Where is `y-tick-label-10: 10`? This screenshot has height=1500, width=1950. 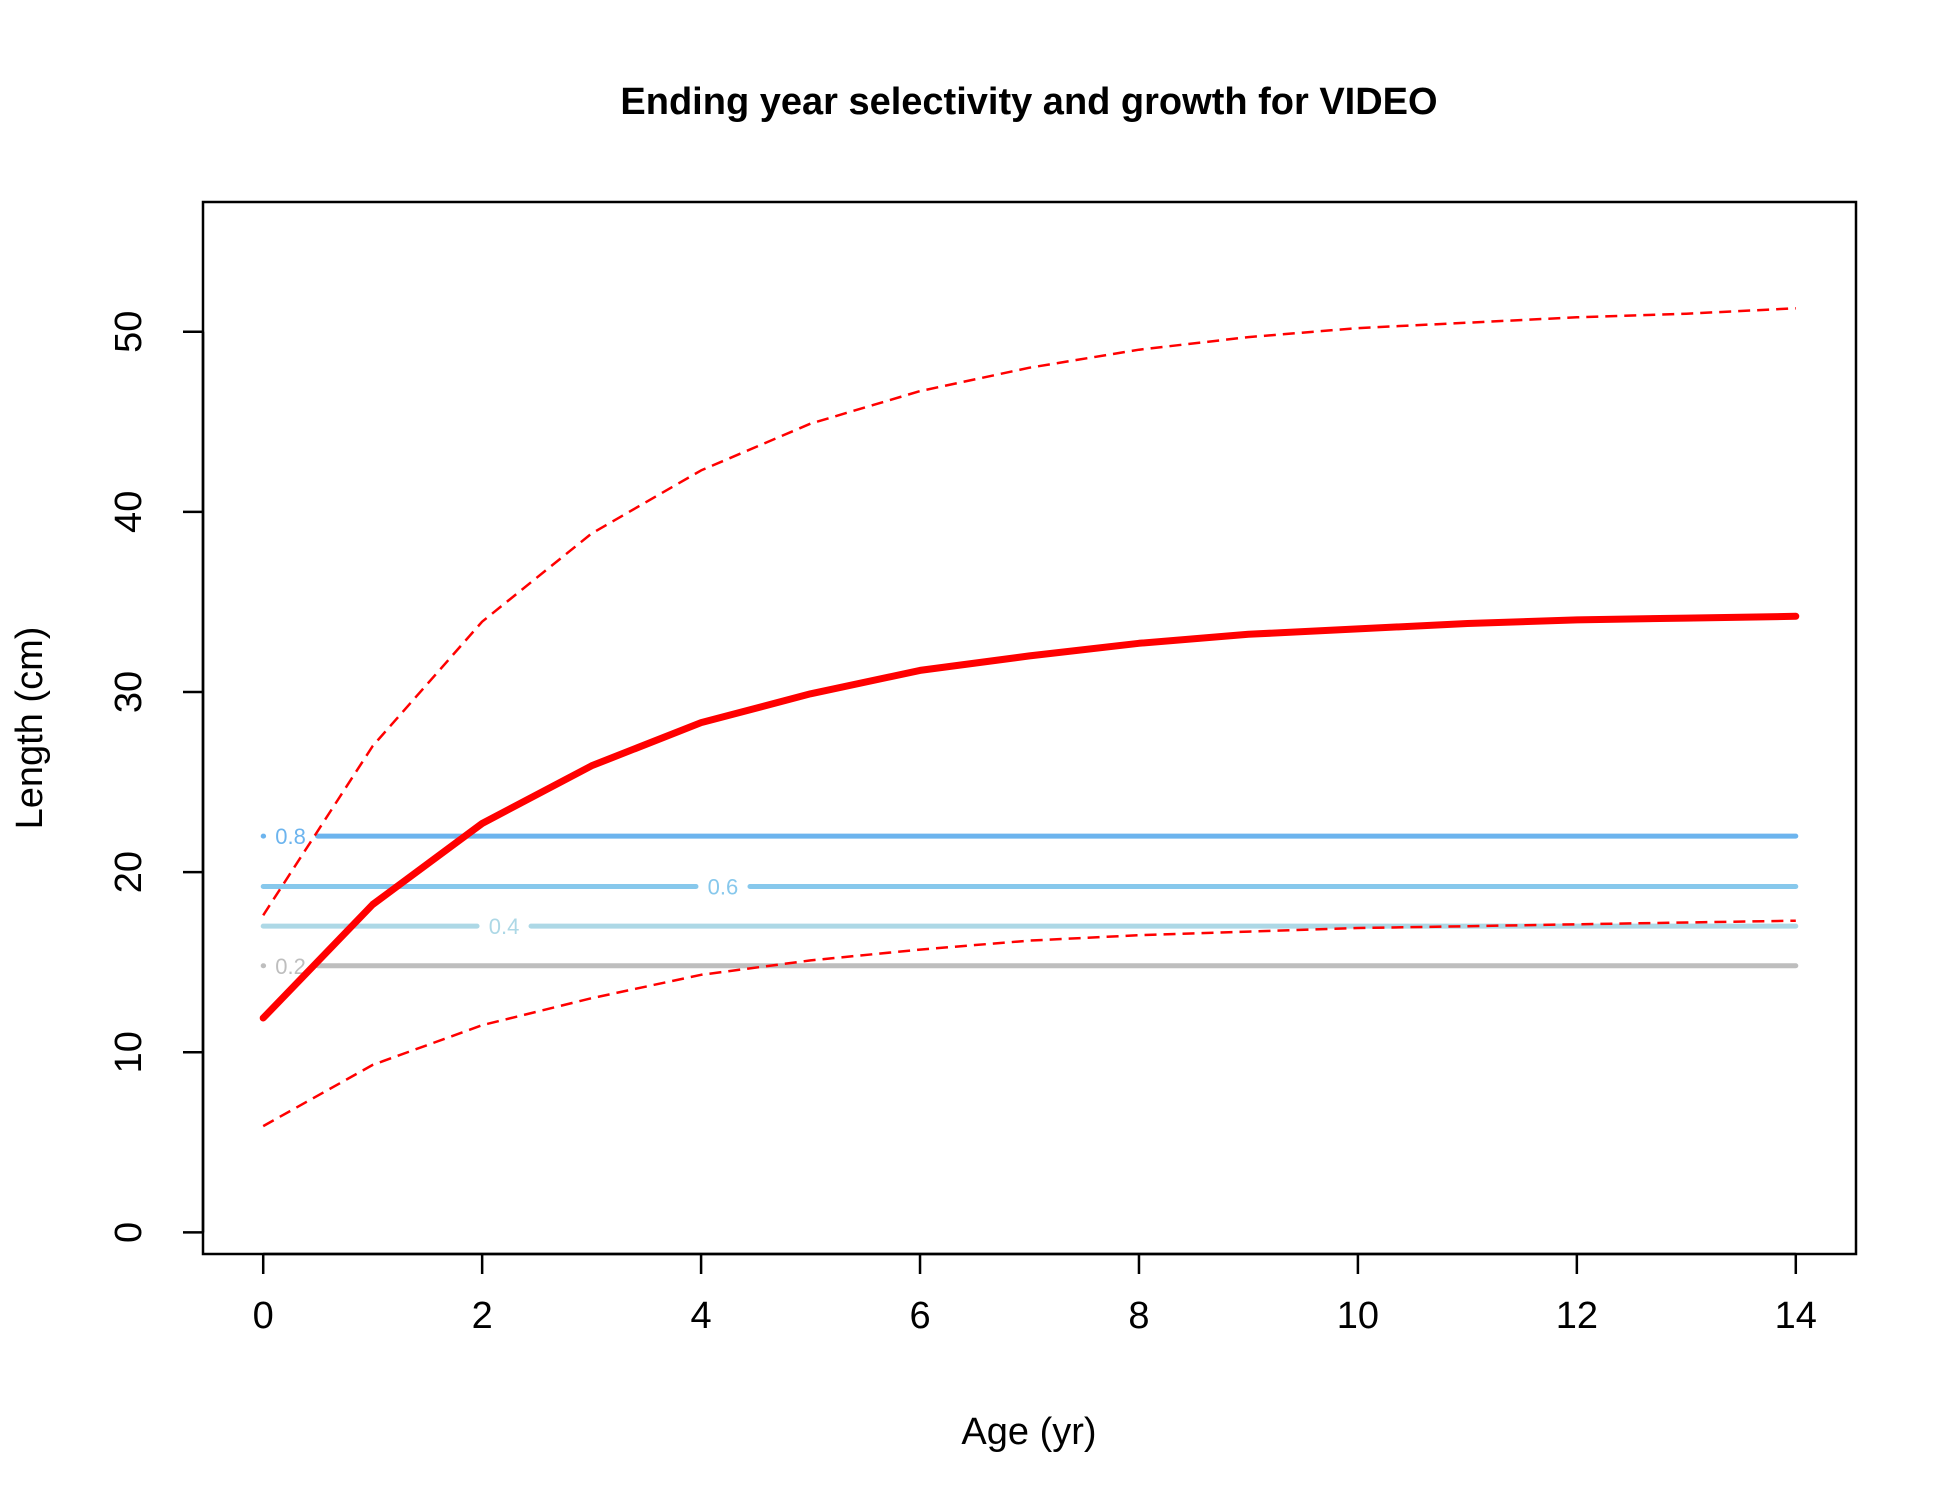
y-tick-label-10: 10 is located at coordinates (129, 1052).